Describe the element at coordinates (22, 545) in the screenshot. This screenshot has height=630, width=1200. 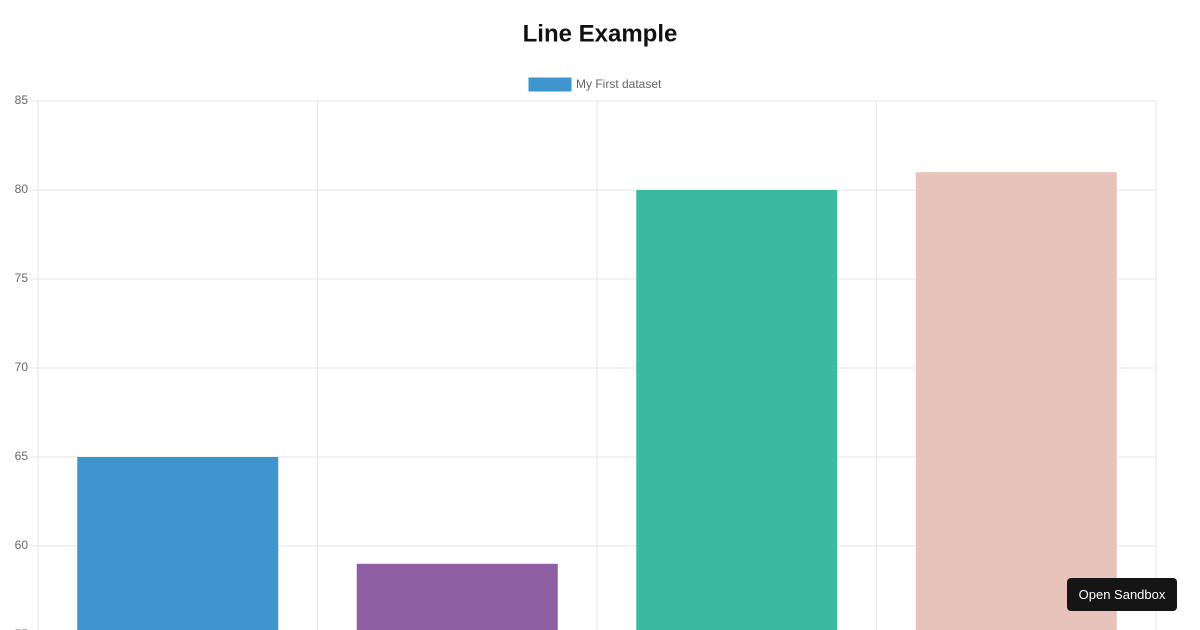
I see `y-tick-label: 60` at that location.